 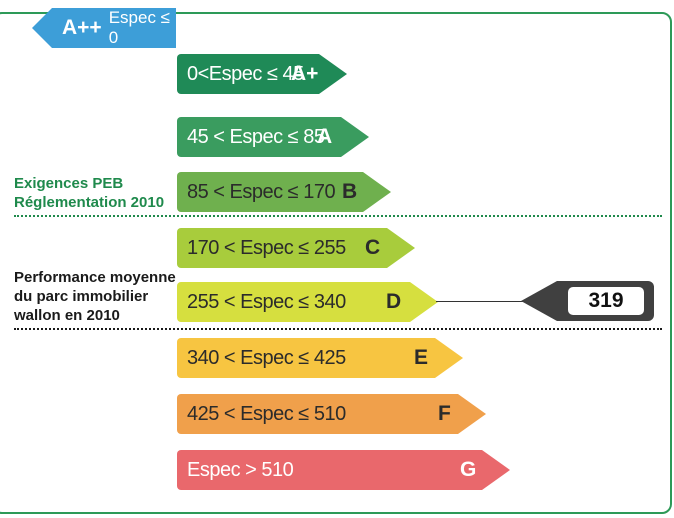 What do you see at coordinates (444, 413) in the screenshot?
I see `class-grade: F` at bounding box center [444, 413].